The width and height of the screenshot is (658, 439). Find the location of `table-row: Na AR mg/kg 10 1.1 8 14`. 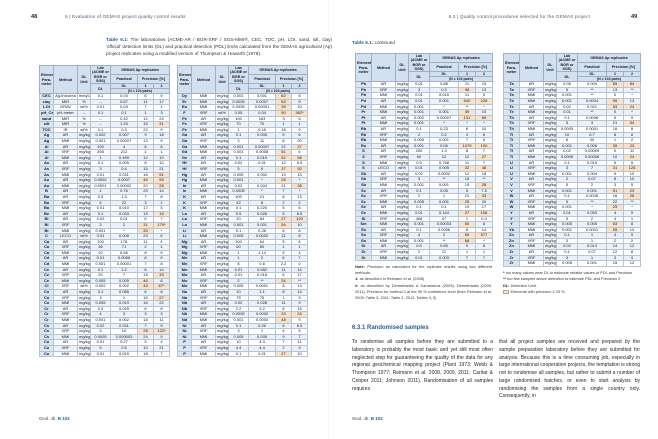

table-row: Na AR mg/kg 10 1.1 8 14 is located at coordinates (243, 292).